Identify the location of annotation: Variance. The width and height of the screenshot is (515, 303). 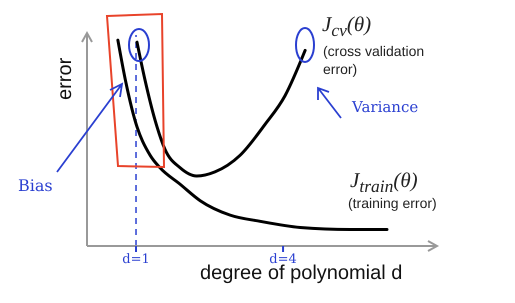
(386, 108).